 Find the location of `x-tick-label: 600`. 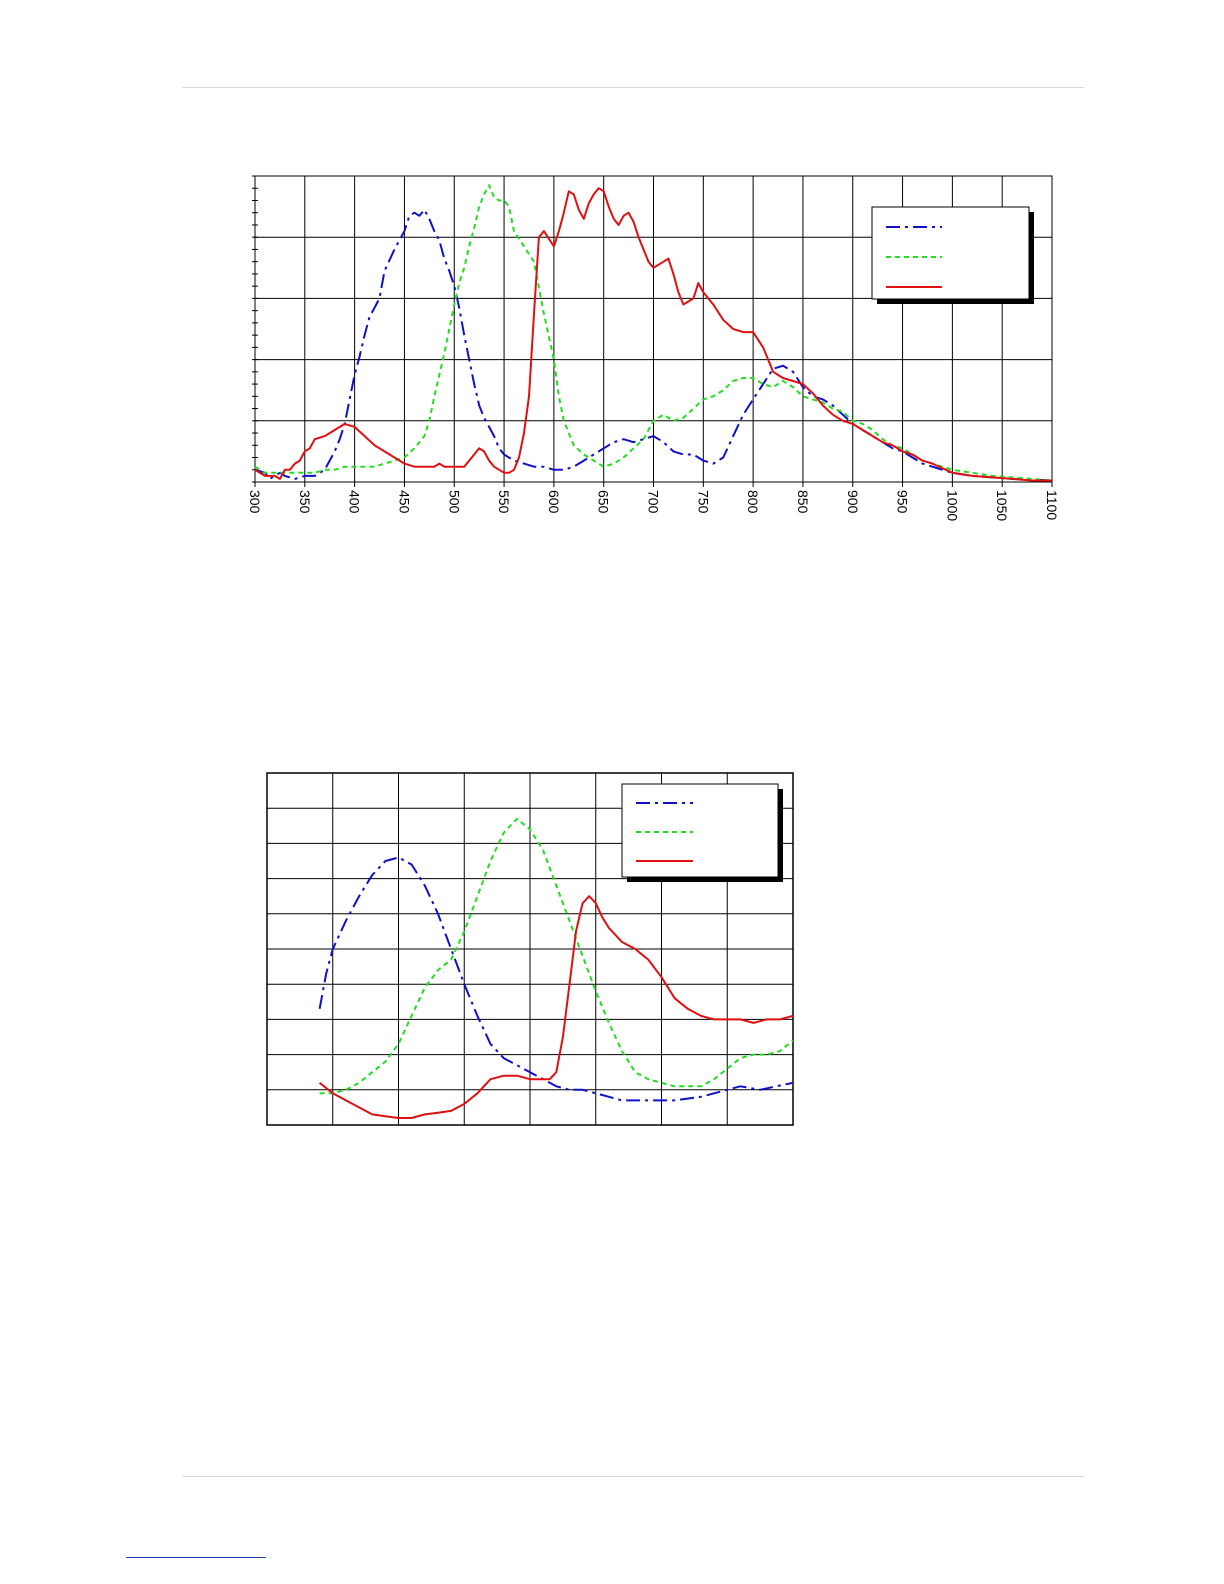

x-tick-label: 600 is located at coordinates (554, 502).